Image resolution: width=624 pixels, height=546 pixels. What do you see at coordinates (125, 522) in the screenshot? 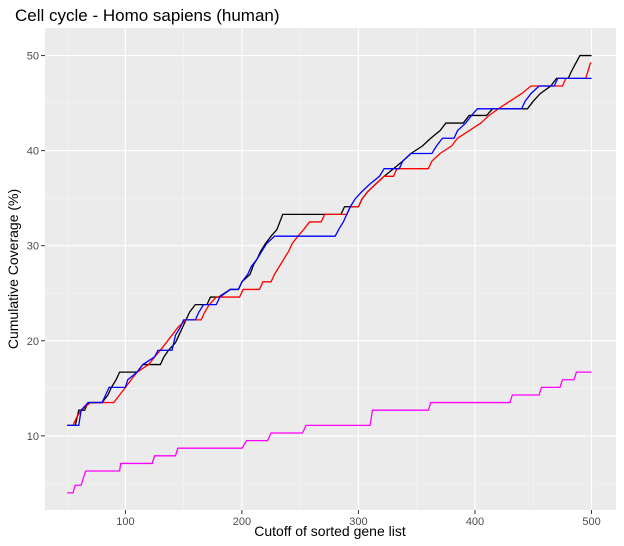
I see `x-tick-label: 100` at bounding box center [125, 522].